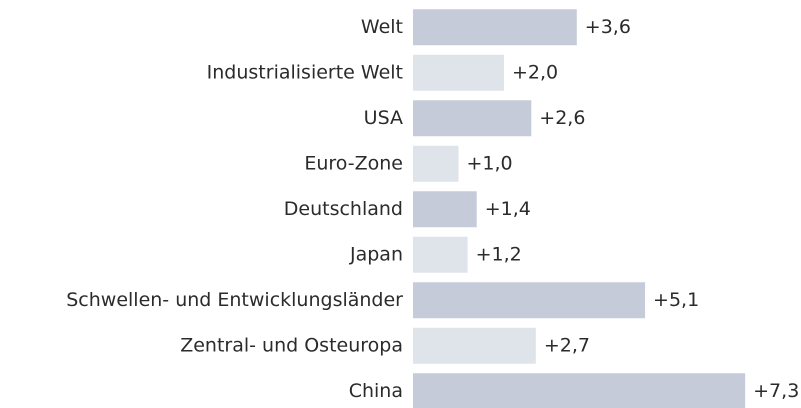 The image size is (801, 408). What do you see at coordinates (508, 209) in the screenshot?
I see `value-label: +1,4` at bounding box center [508, 209].